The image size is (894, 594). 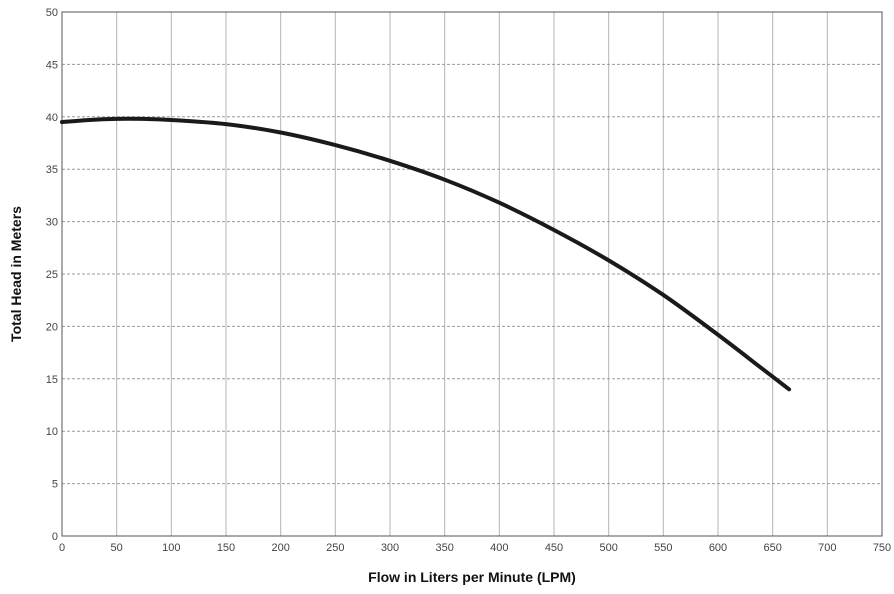 What do you see at coordinates (52, 13) in the screenshot?
I see `y-tick-label: 50` at bounding box center [52, 13].